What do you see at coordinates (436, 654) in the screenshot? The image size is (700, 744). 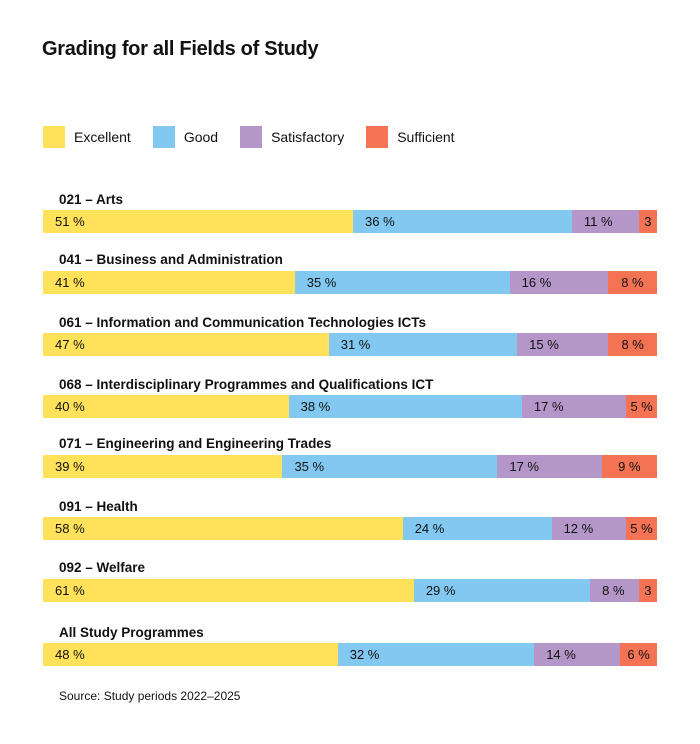 I see `bar-segment-good: 32 %` at bounding box center [436, 654].